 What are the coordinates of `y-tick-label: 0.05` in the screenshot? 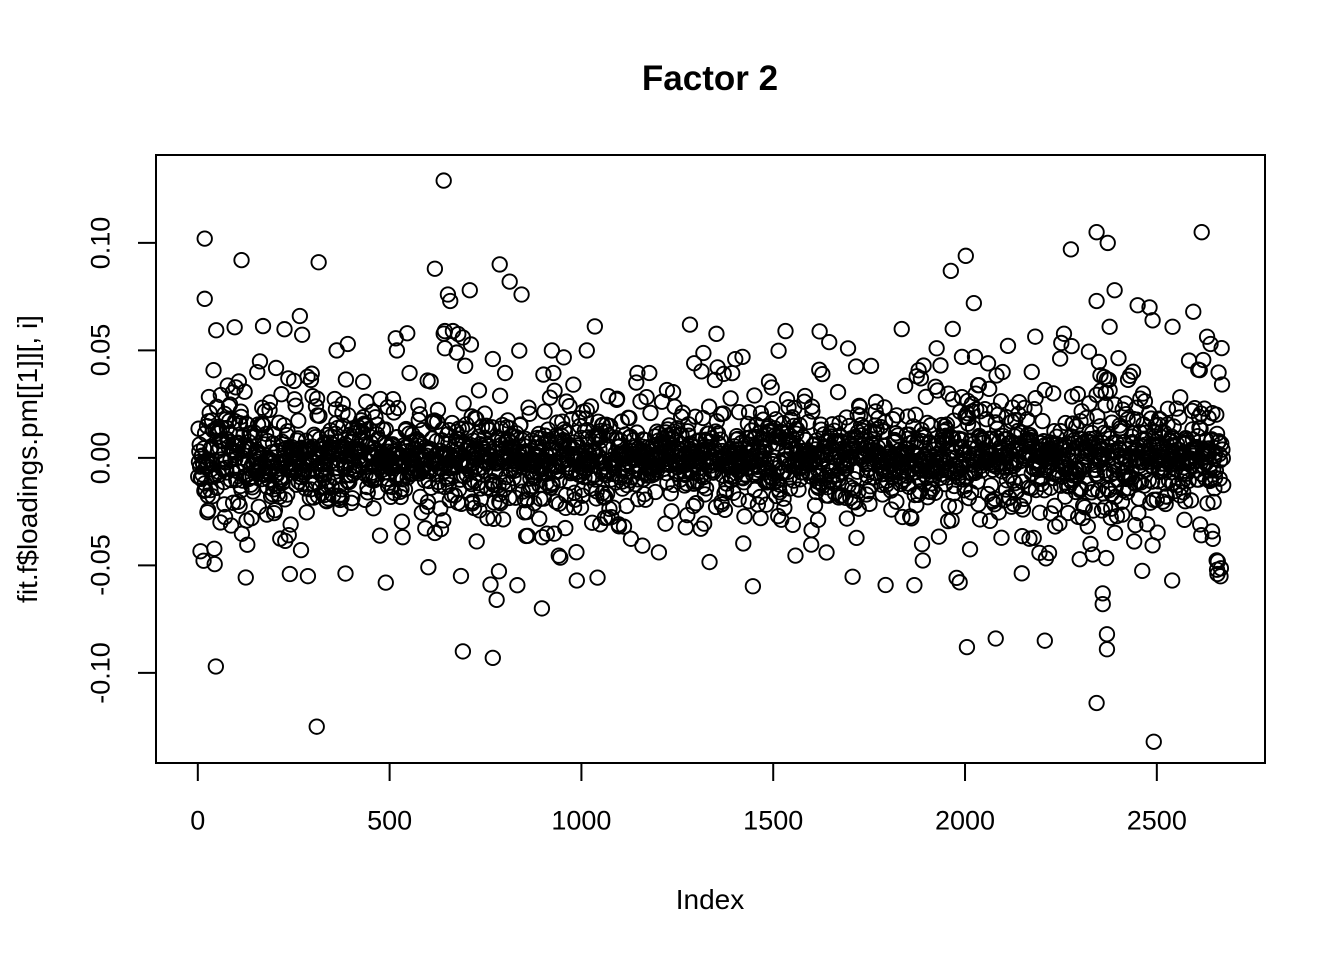 It's located at (100, 350).